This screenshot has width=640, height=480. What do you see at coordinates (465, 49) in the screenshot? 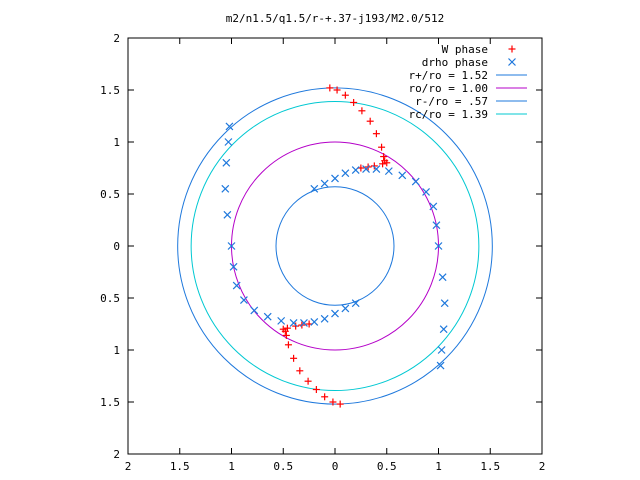
I see `legend-label: W phase` at bounding box center [465, 49].